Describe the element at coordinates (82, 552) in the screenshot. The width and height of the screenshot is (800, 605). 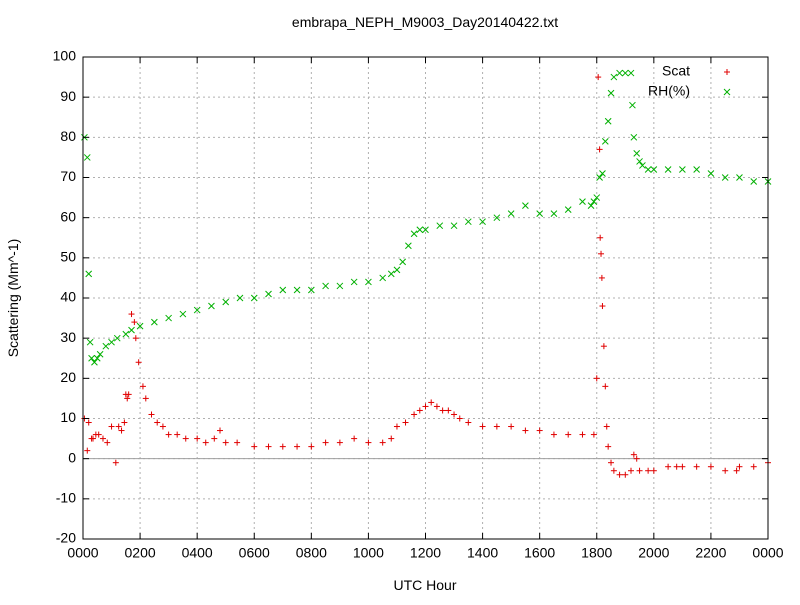
I see `x-tick-label: 0000` at that location.